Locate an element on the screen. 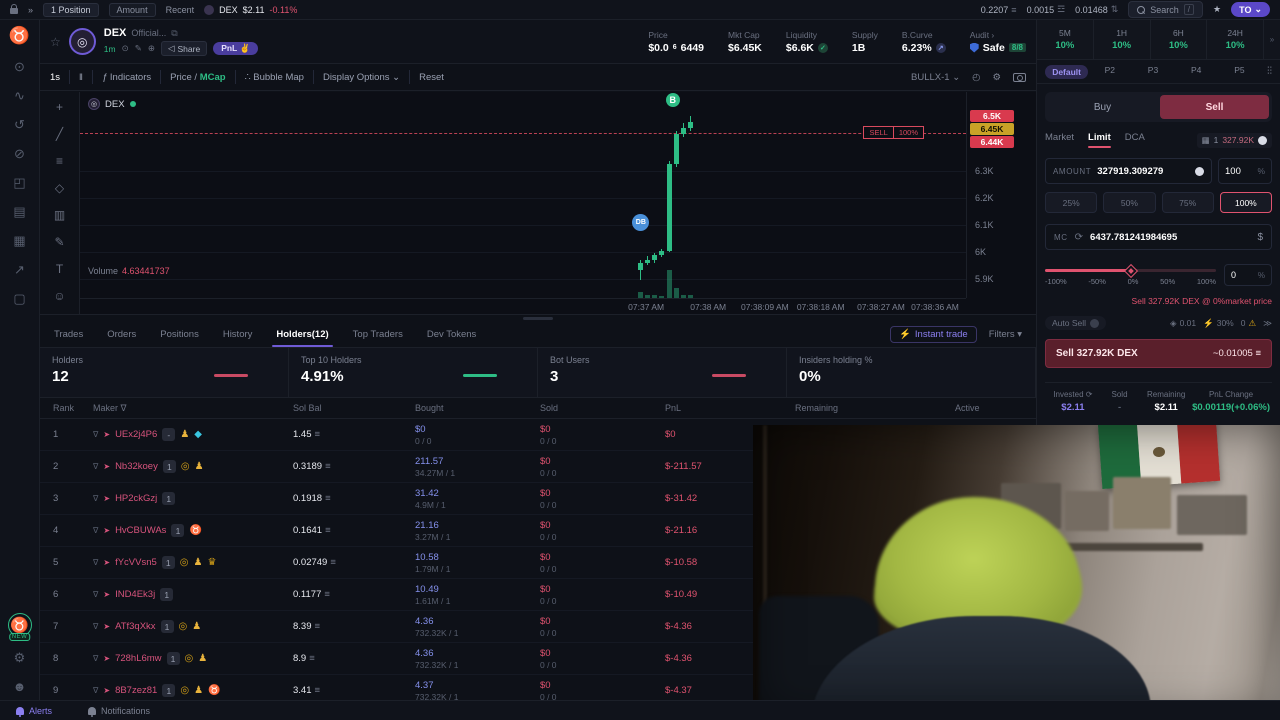 The height and width of the screenshot is (720, 1280). timeframe-expand-icon: » is located at coordinates (1272, 39).